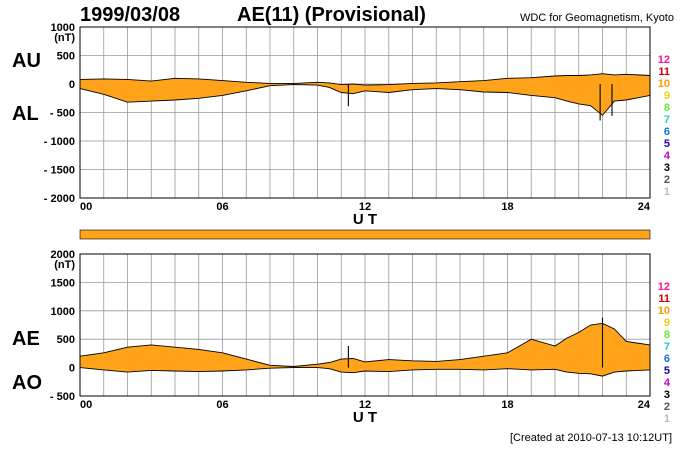 This screenshot has height=450, width=700. What do you see at coordinates (63, 28) in the screenshot?
I see `top-ytick-label: 1000` at bounding box center [63, 28].